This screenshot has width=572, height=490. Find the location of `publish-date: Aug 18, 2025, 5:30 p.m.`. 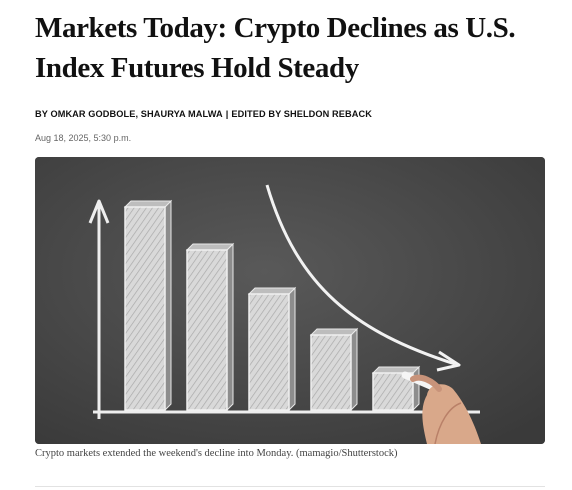

publish-date: Aug 18, 2025, 5:30 p.m. is located at coordinates (83, 138).